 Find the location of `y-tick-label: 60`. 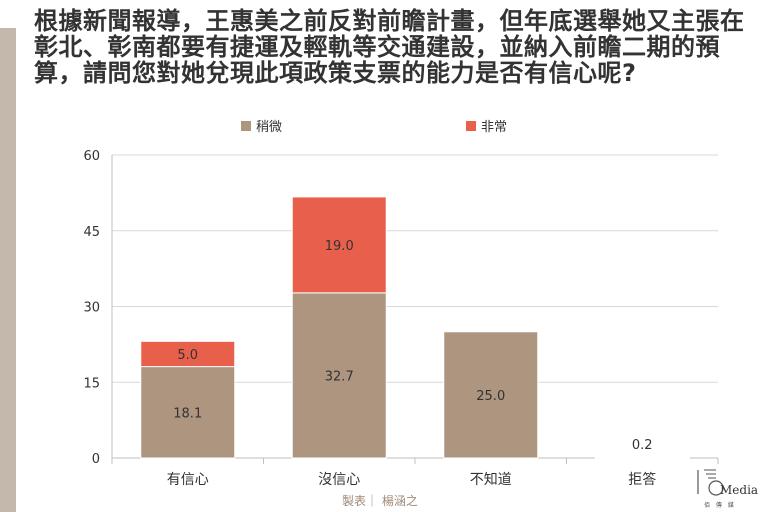

y-tick-label: 60 is located at coordinates (91, 156).